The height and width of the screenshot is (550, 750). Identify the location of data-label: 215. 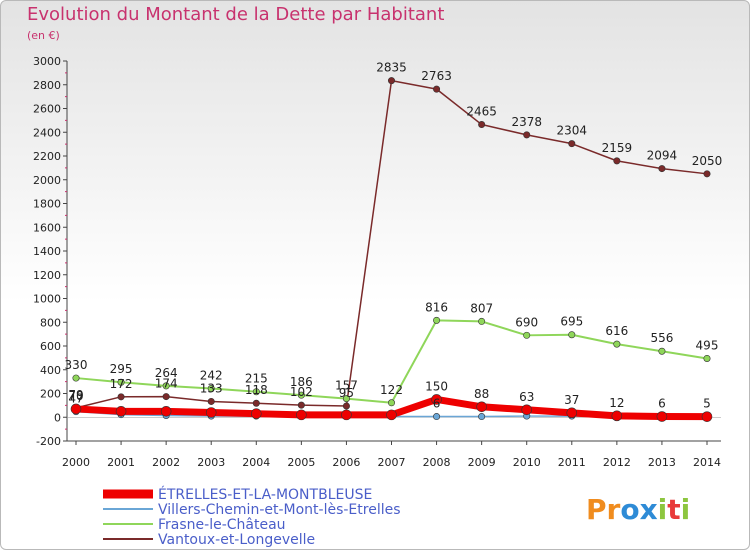
(256, 379).